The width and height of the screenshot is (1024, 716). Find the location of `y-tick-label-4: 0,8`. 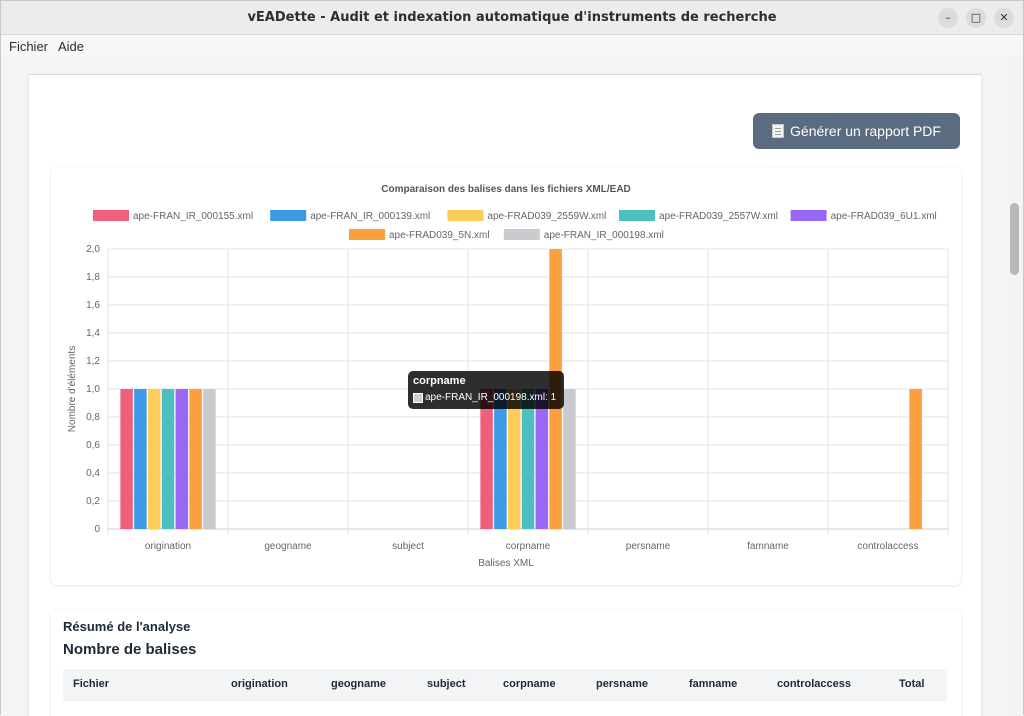

y-tick-label-4: 0,8 is located at coordinates (93, 417).